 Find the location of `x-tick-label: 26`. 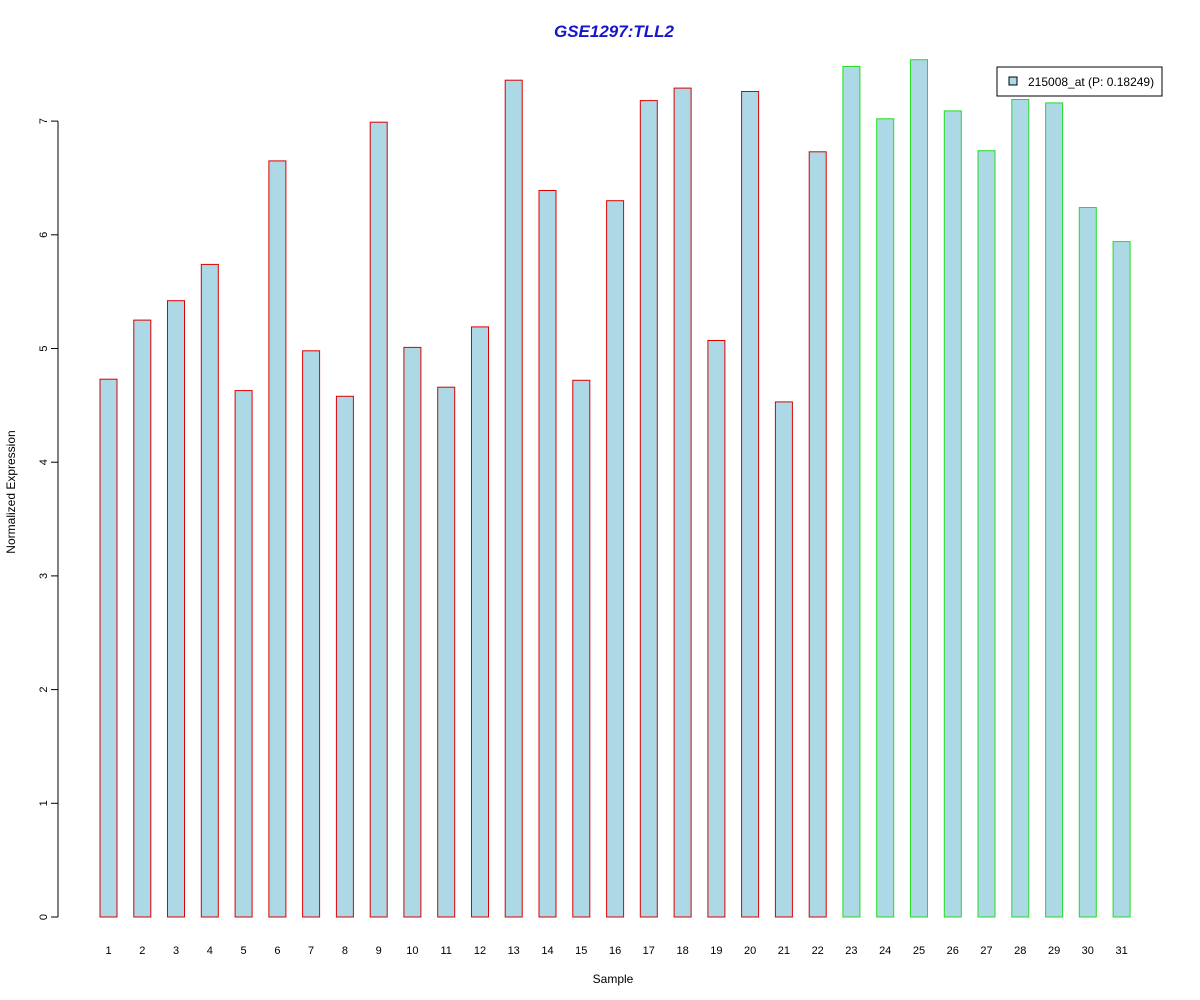

x-tick-label: 26 is located at coordinates (953, 951).